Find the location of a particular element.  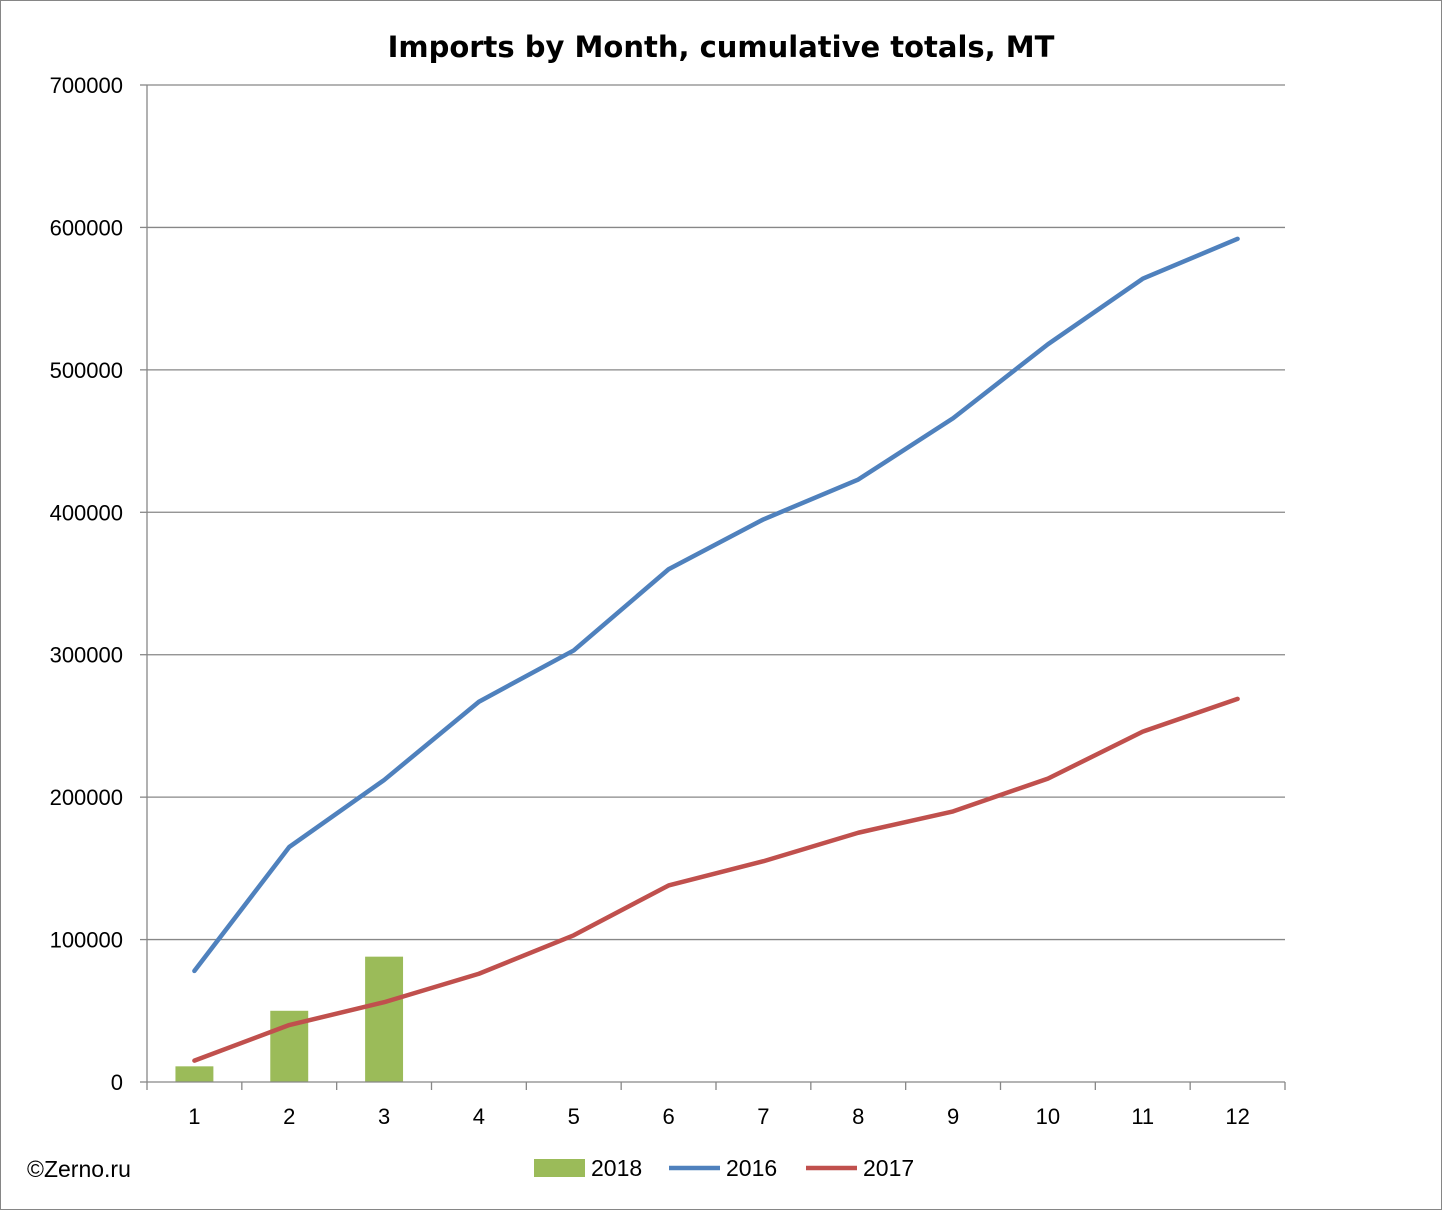

x-tick-label: 8 is located at coordinates (858, 1116).